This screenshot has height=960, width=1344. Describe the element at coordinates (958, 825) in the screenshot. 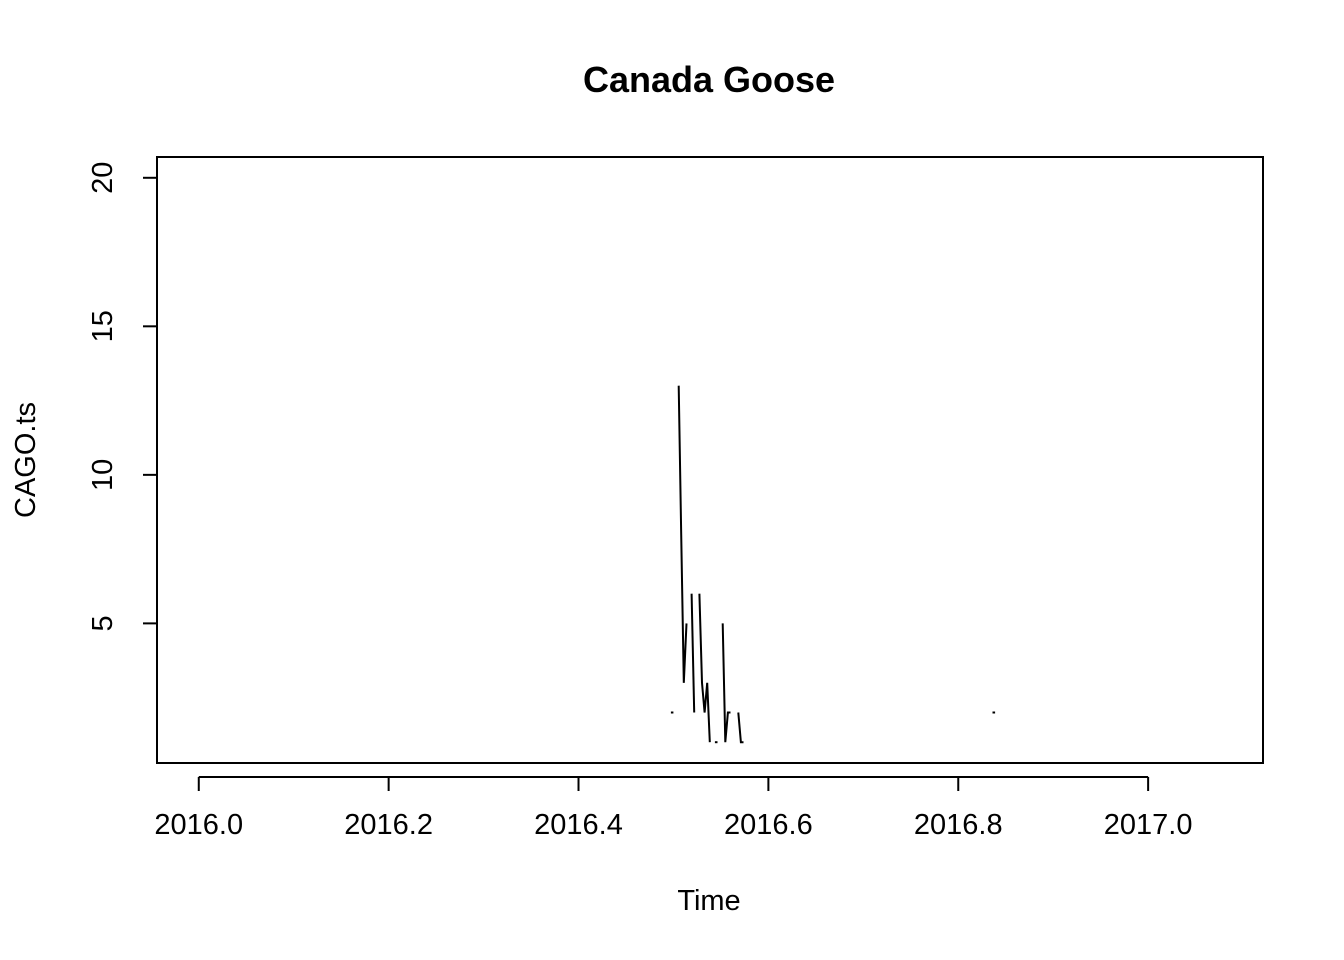

I see `x-tick-label: 2016.8` at that location.